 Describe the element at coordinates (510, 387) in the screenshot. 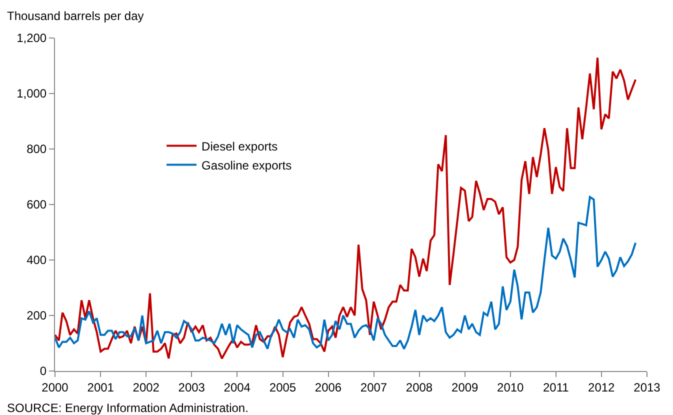

I see `x-tick-label: 2010` at that location.